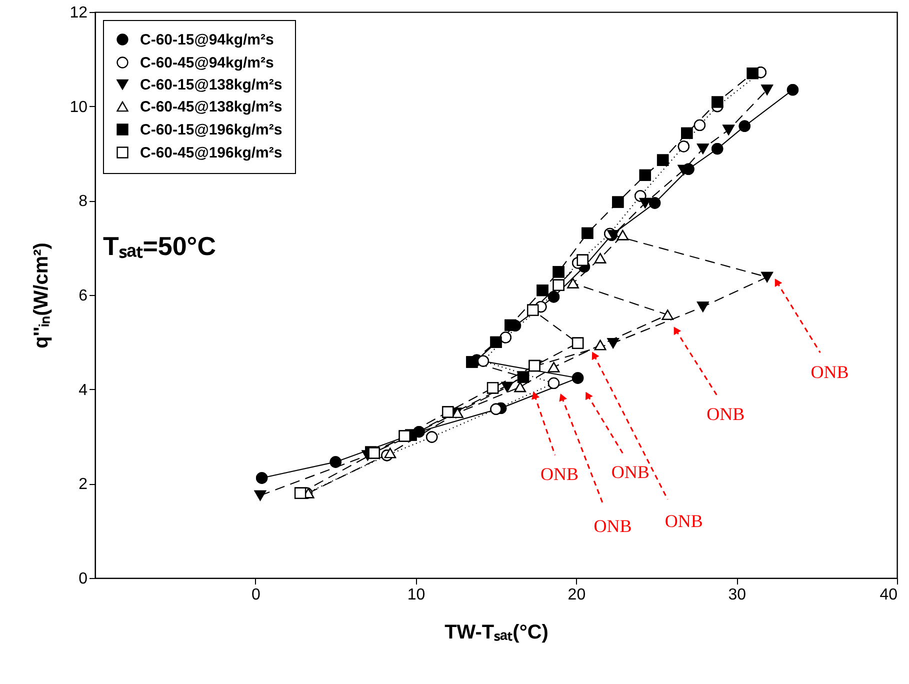 The image size is (909, 684). I want to click on y-axis-title: q''ᵢₙ(W/cm²), so click(41, 295).